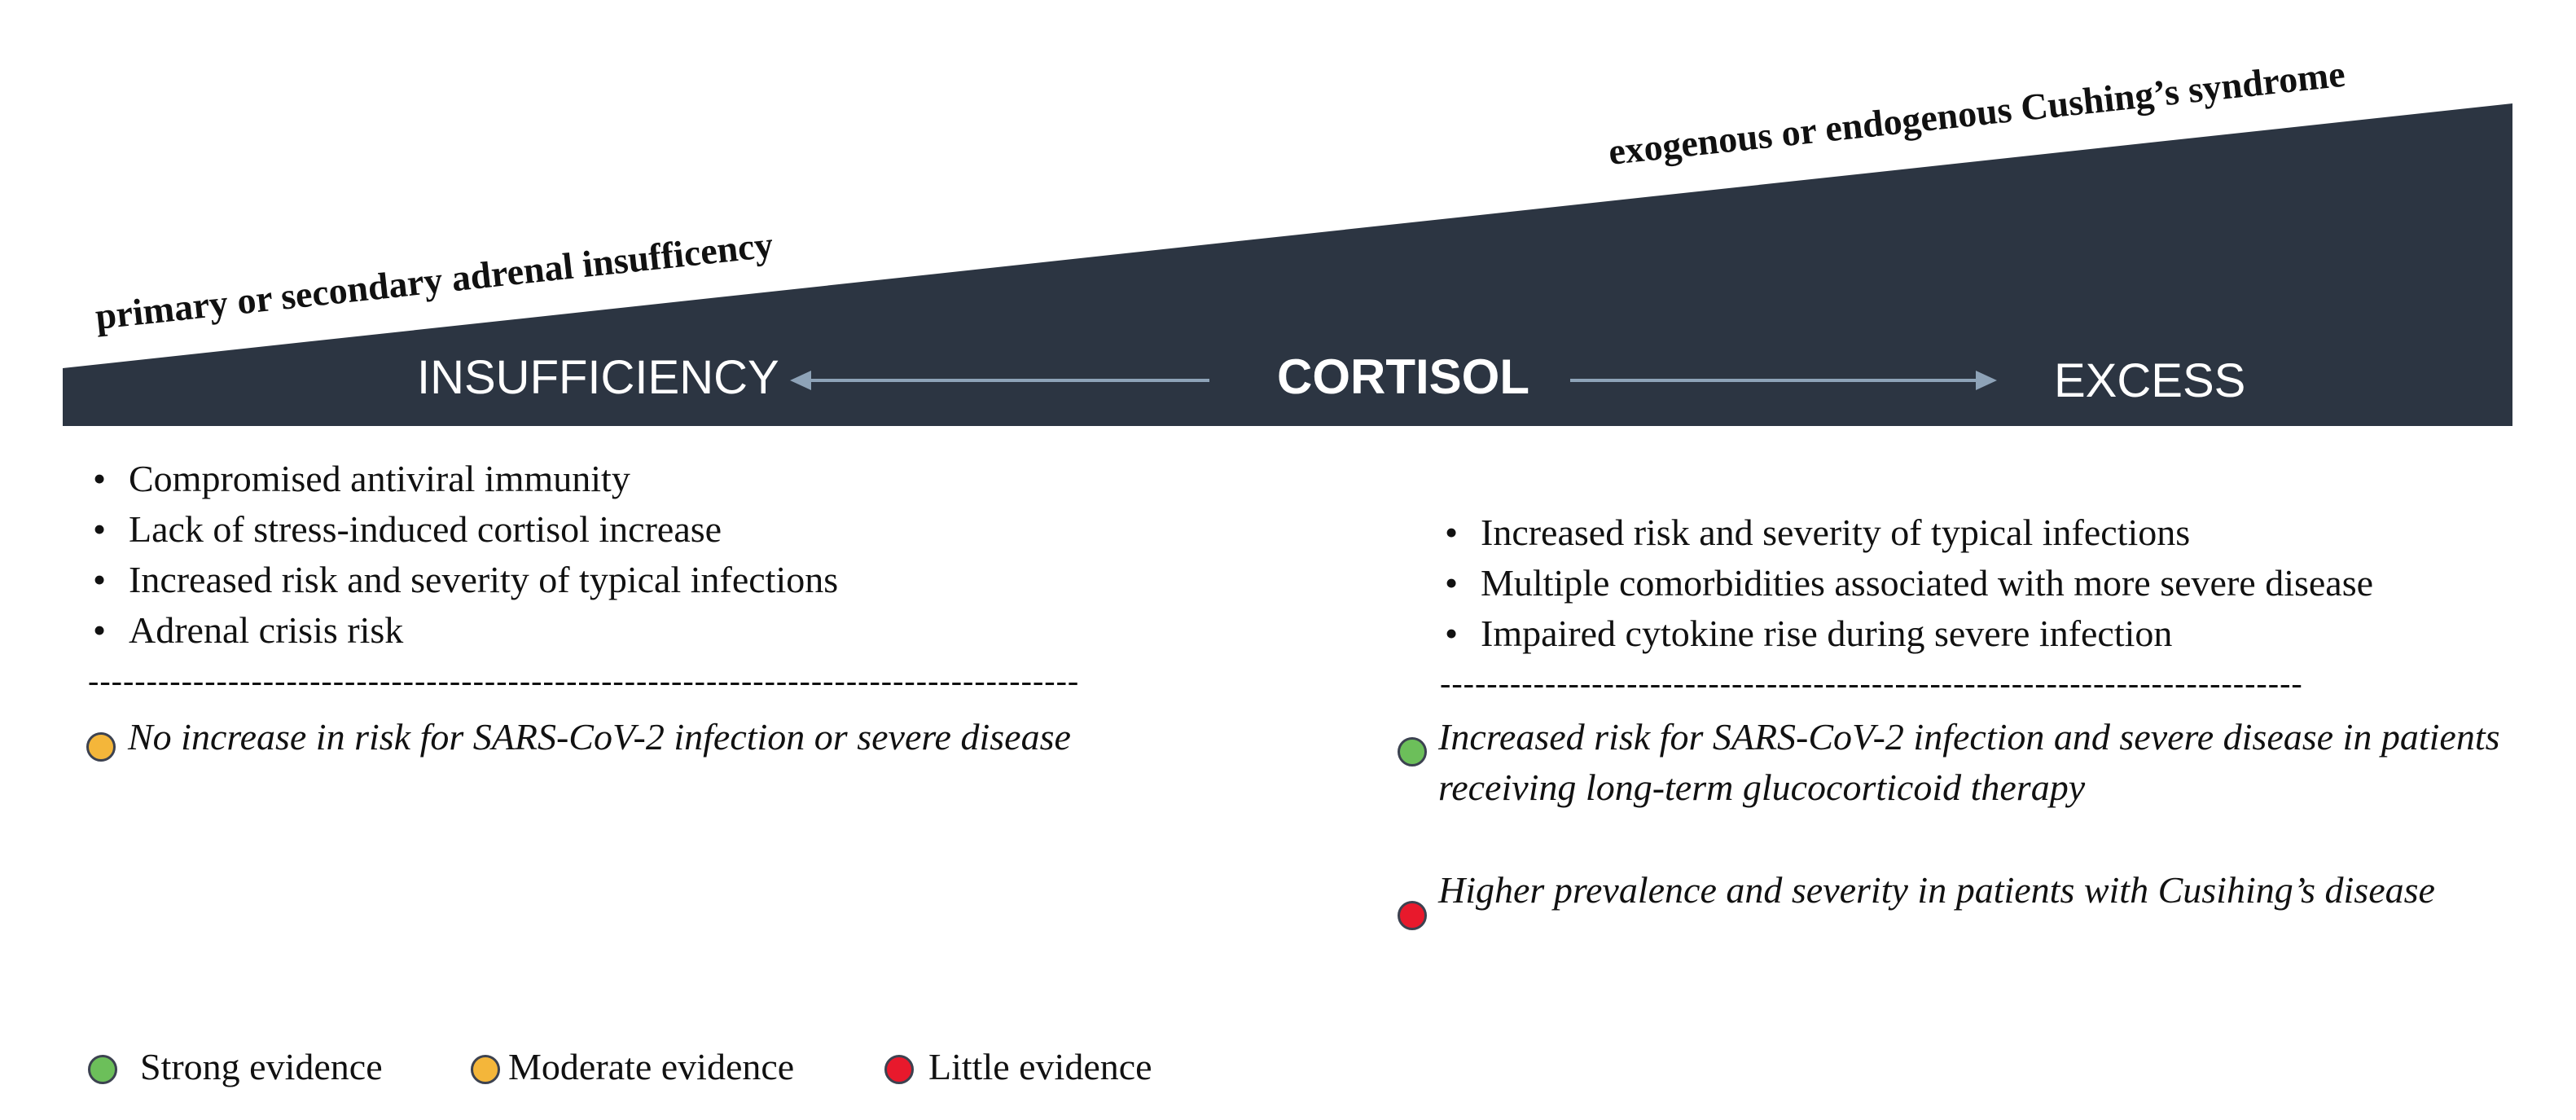  What do you see at coordinates (1986, 380) in the screenshot?
I see `right-arrow-head` at bounding box center [1986, 380].